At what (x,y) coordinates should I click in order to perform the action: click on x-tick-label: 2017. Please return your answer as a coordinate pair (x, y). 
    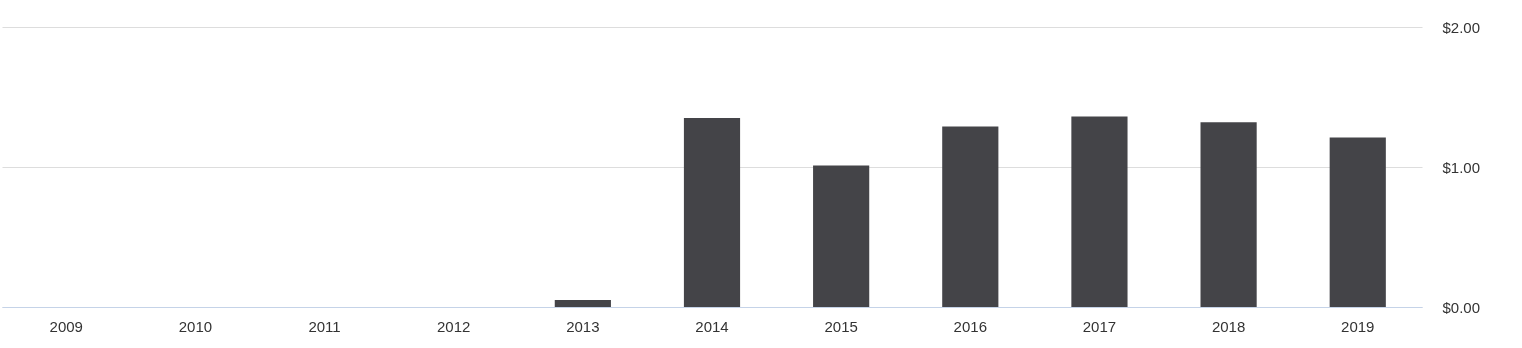
    Looking at the image, I should click on (1099, 326).